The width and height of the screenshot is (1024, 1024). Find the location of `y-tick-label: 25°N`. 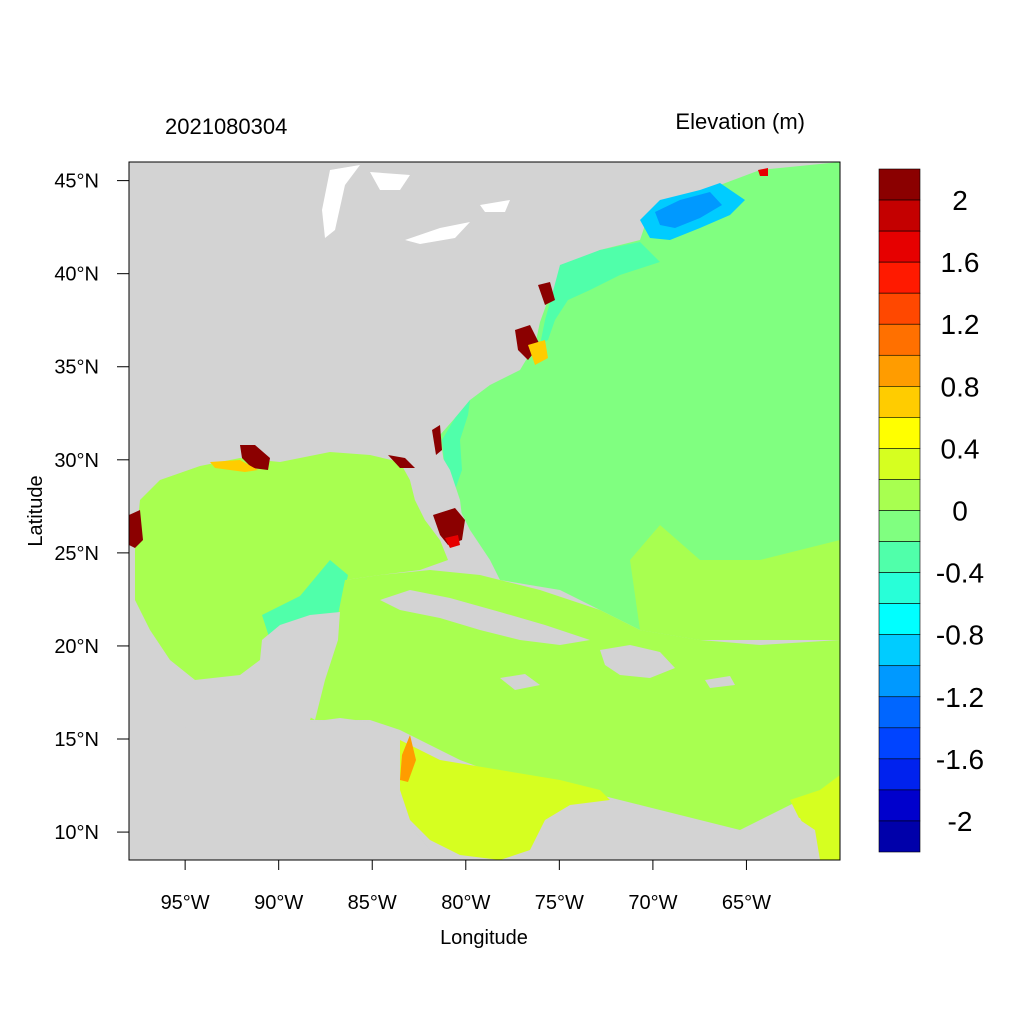

y-tick-label: 25°N is located at coordinates (76, 554).